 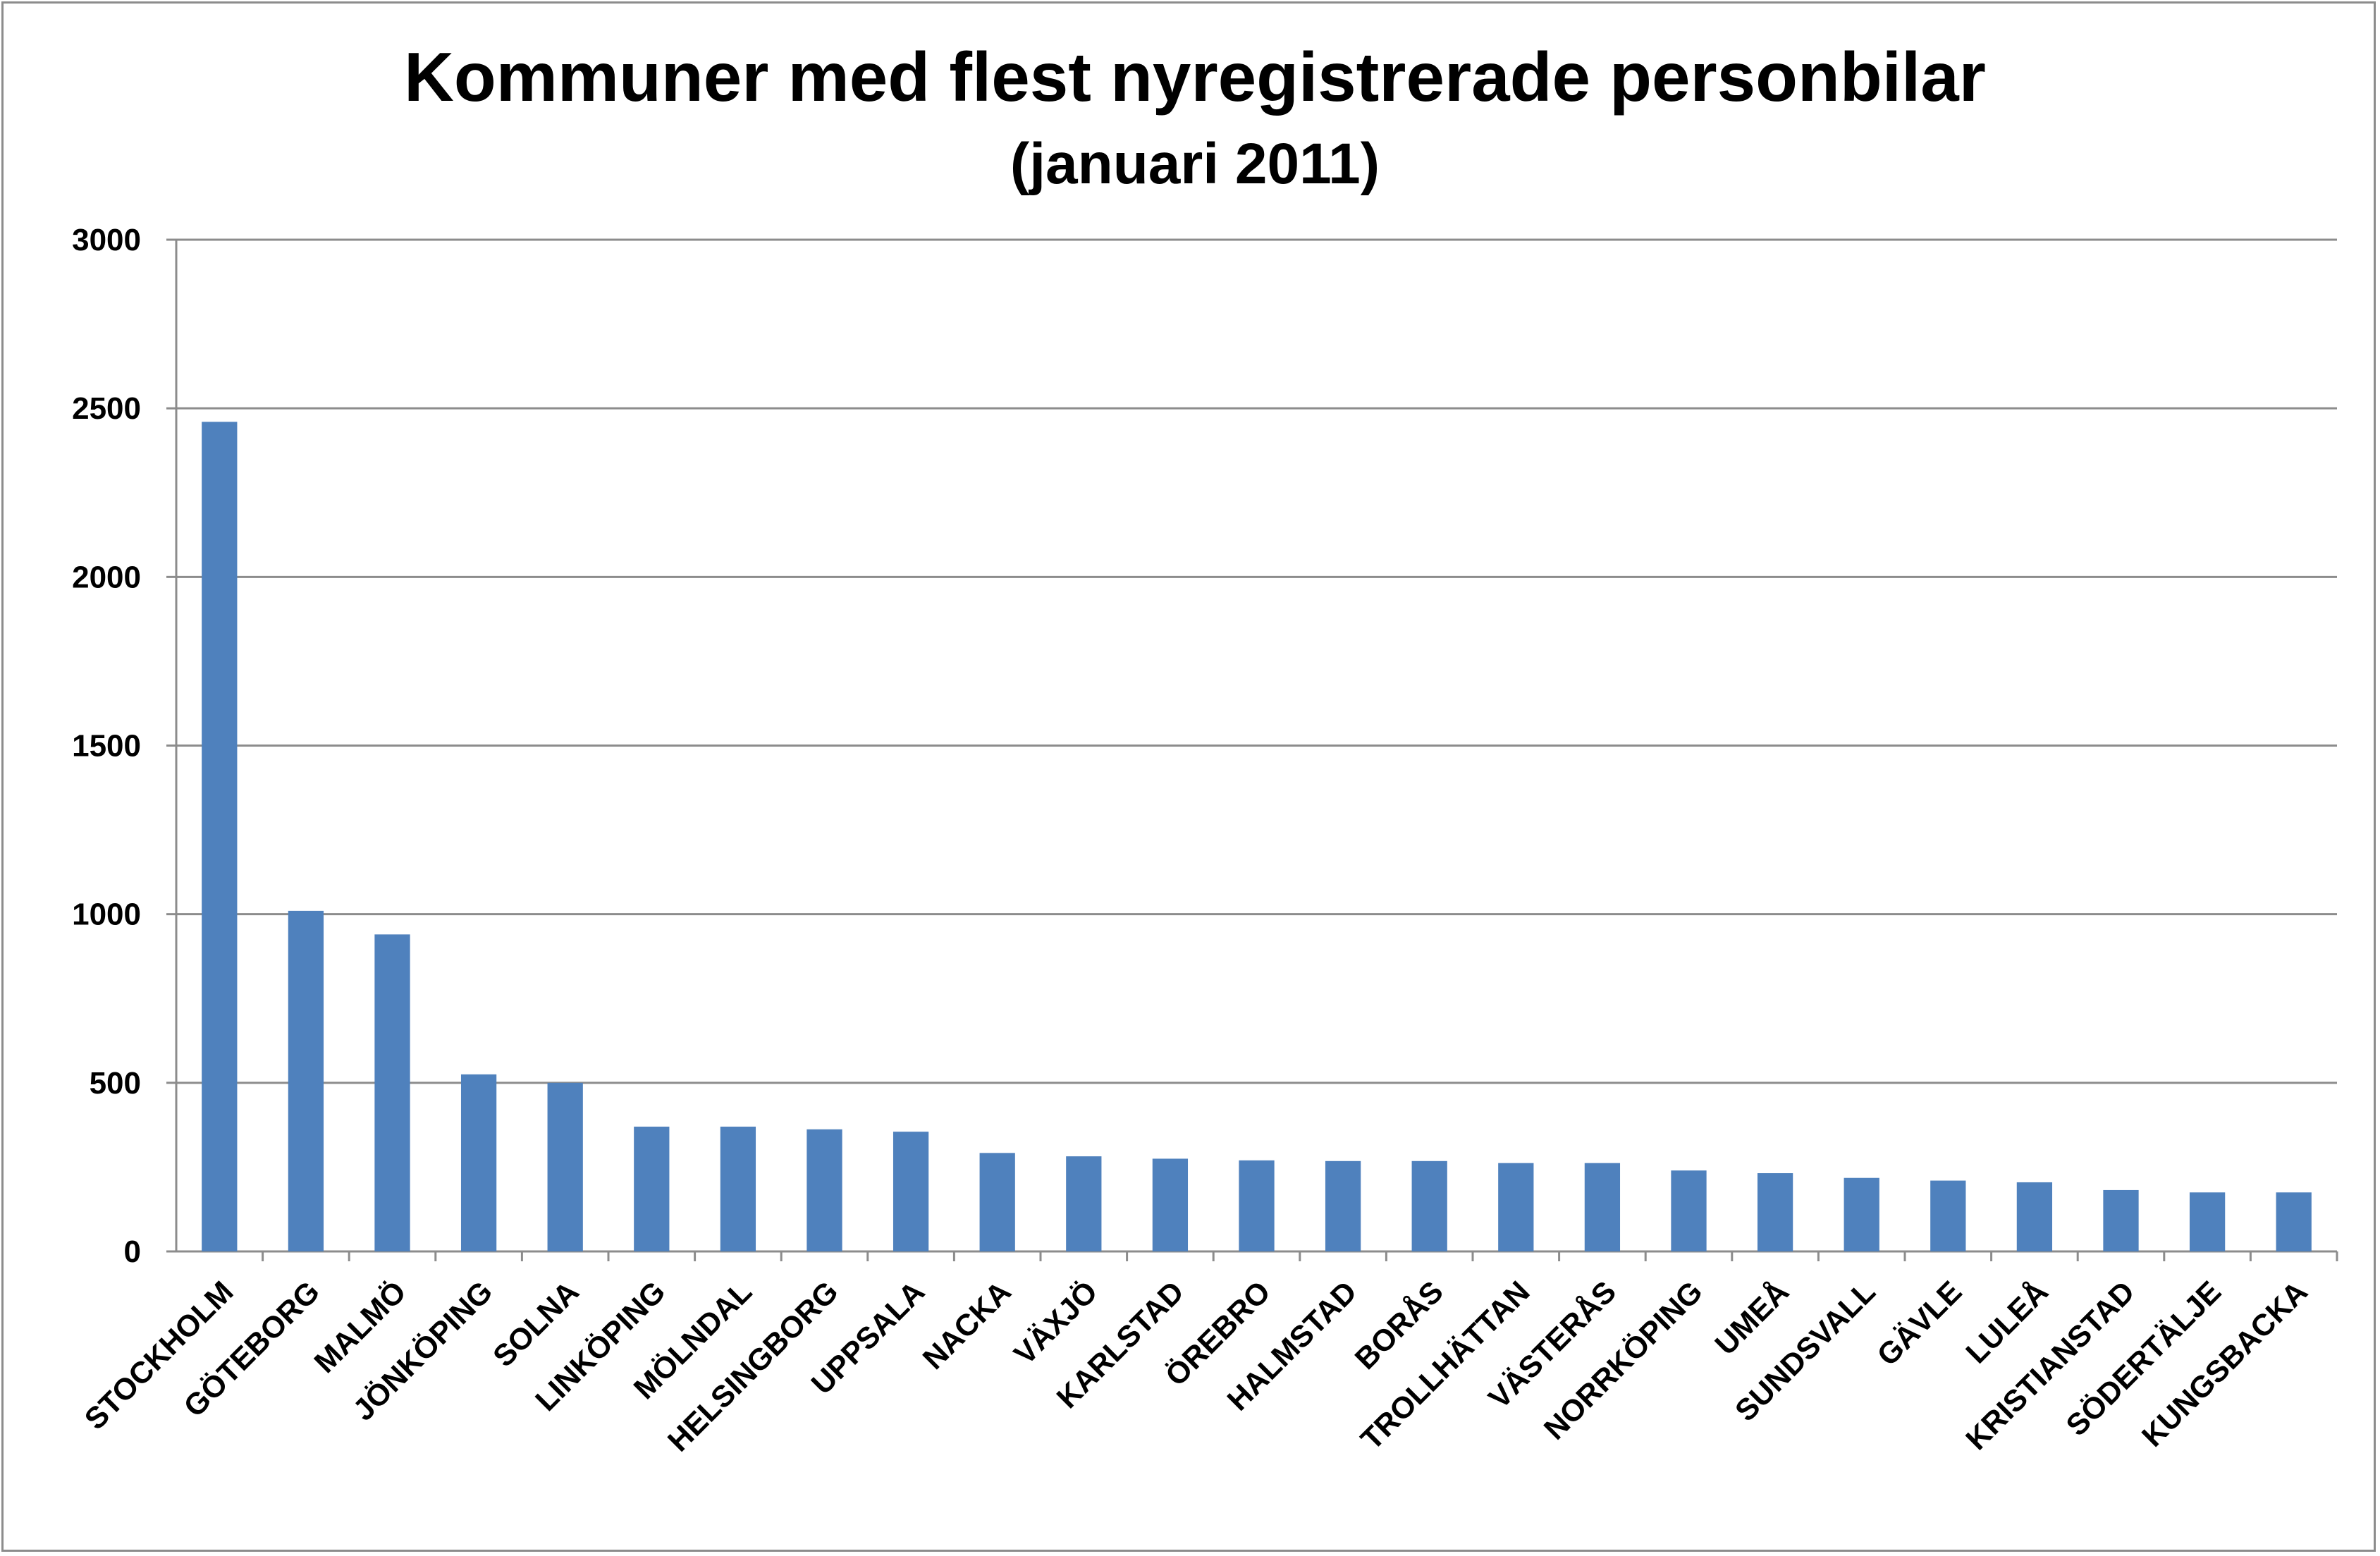 I want to click on x-tick-label: GÄVLE, so click(x=1920, y=1324).